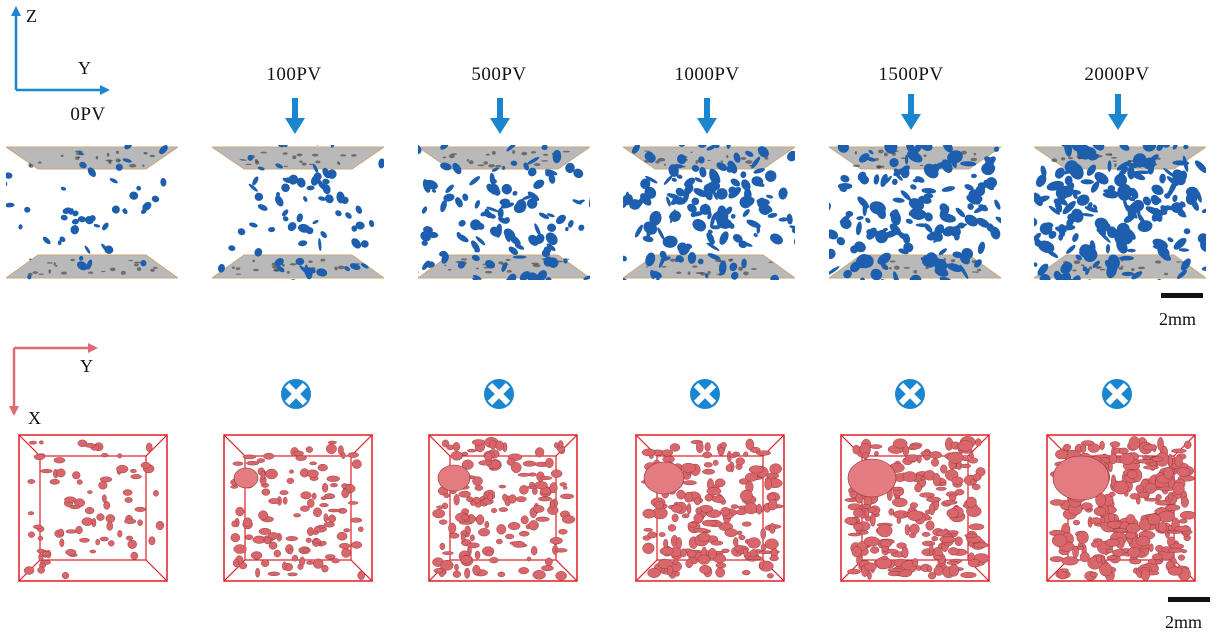  I want to click on scale-bar-top, so click(1182, 295).